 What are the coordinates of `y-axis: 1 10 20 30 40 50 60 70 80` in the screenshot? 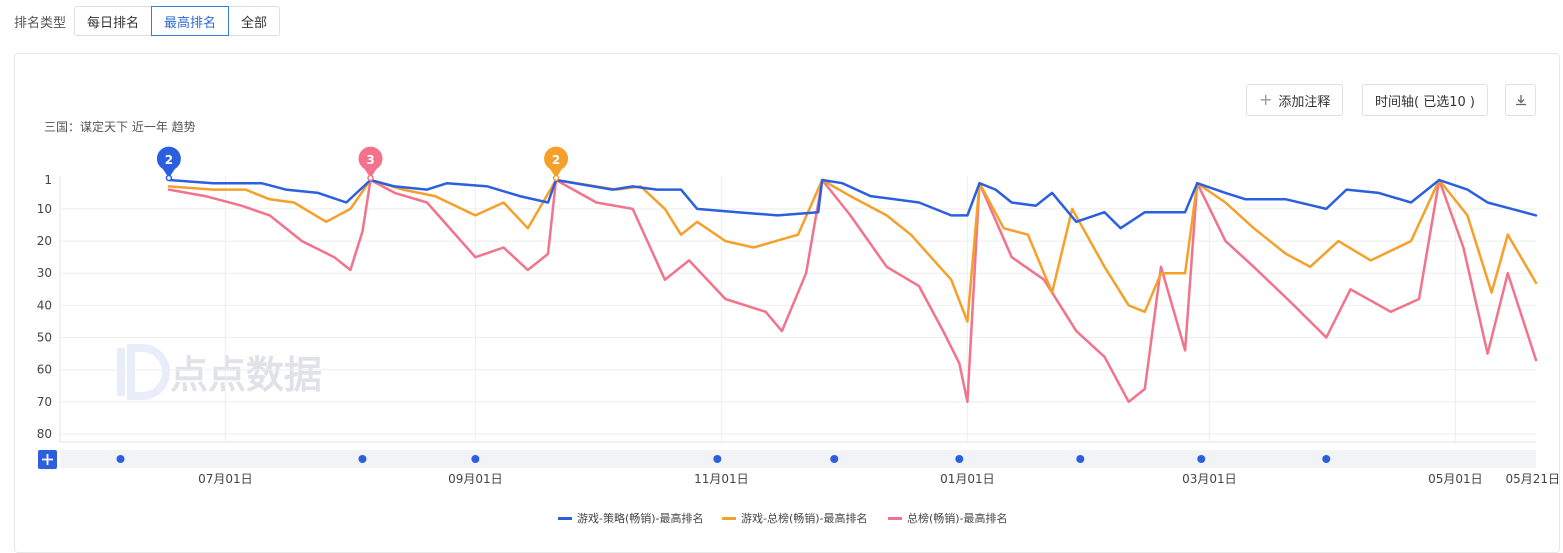 It's located at (44, 307).